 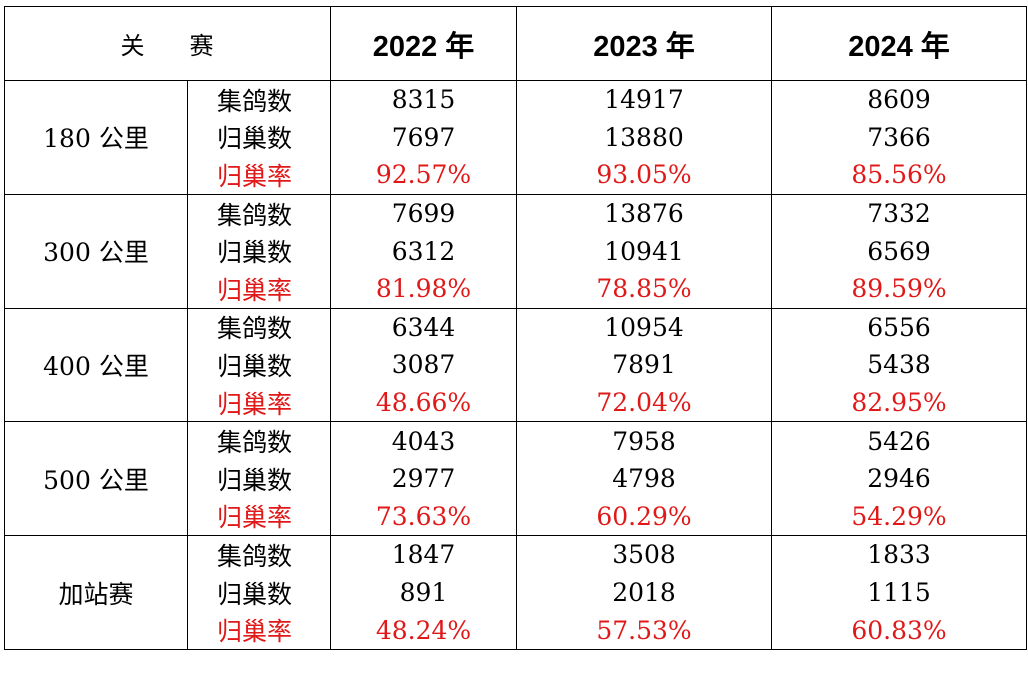 I want to click on table-row: 归巢率 48.24% 57.53% 60.83%, so click(x=516, y=630).